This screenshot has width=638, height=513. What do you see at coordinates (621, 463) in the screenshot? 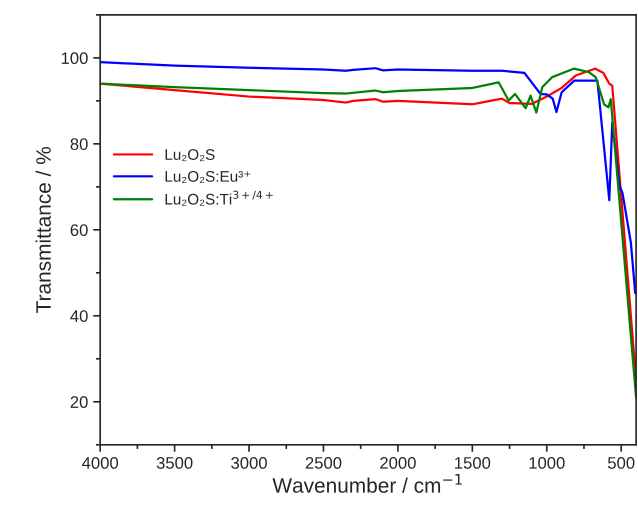
I see `x-tick-label: 500` at bounding box center [621, 463].